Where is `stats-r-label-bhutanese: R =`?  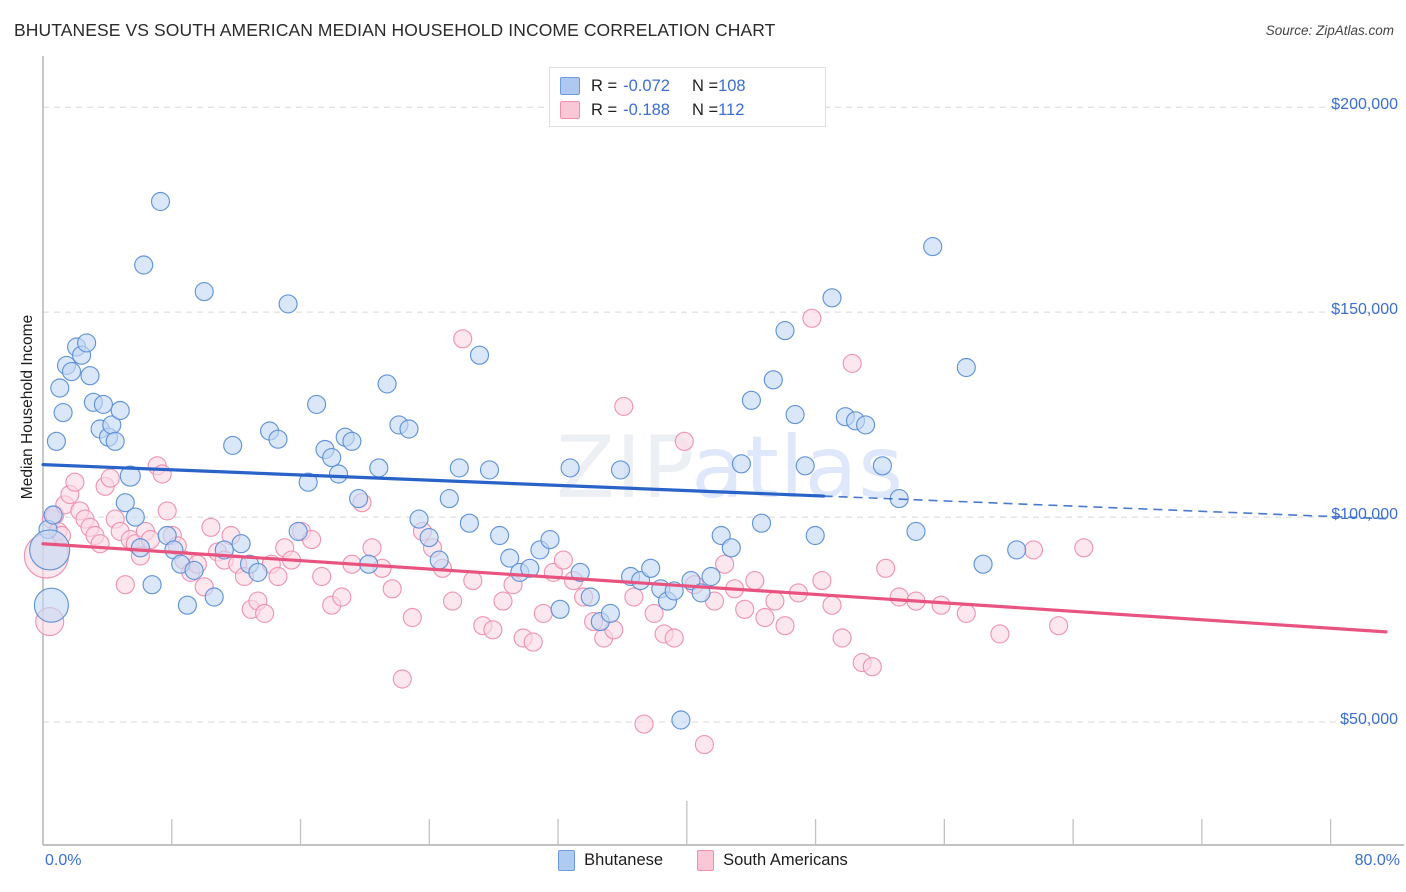
stats-r-label-bhutanese: R = is located at coordinates (604, 85).